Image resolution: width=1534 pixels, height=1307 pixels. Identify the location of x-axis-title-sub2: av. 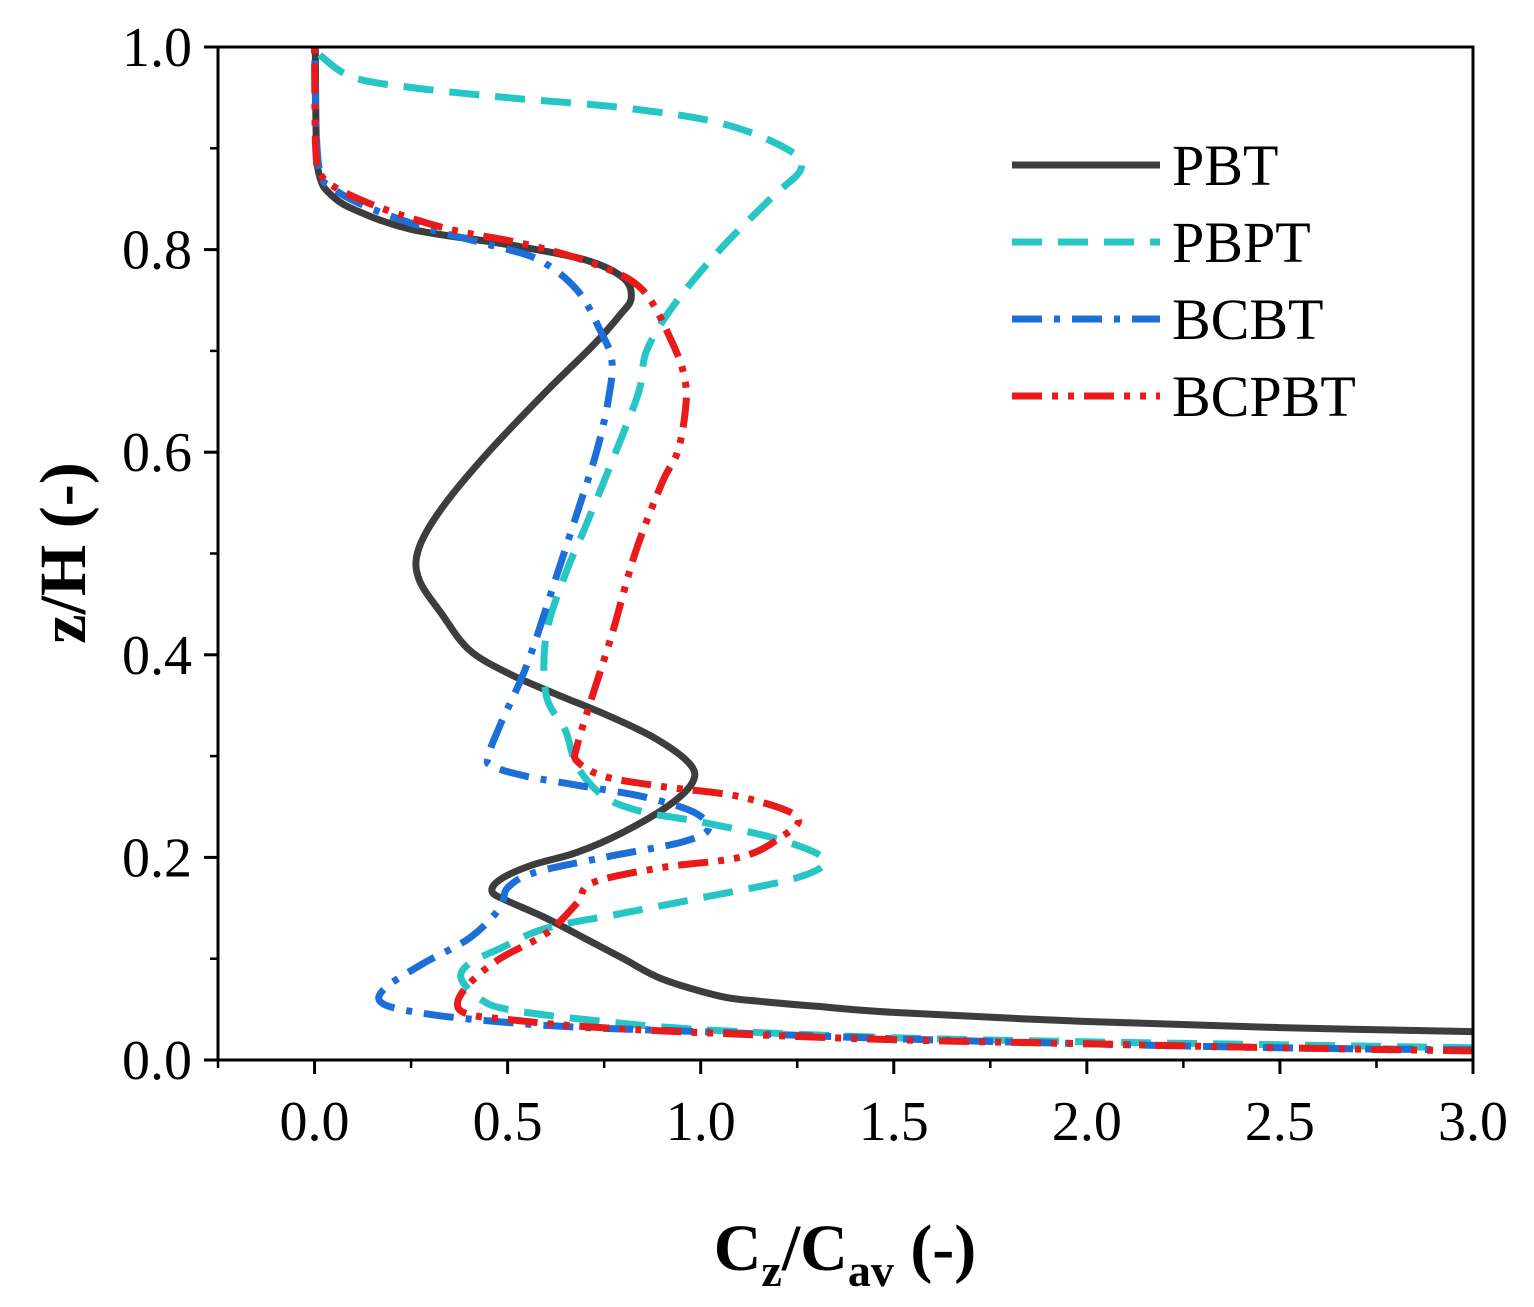
(871, 1270).